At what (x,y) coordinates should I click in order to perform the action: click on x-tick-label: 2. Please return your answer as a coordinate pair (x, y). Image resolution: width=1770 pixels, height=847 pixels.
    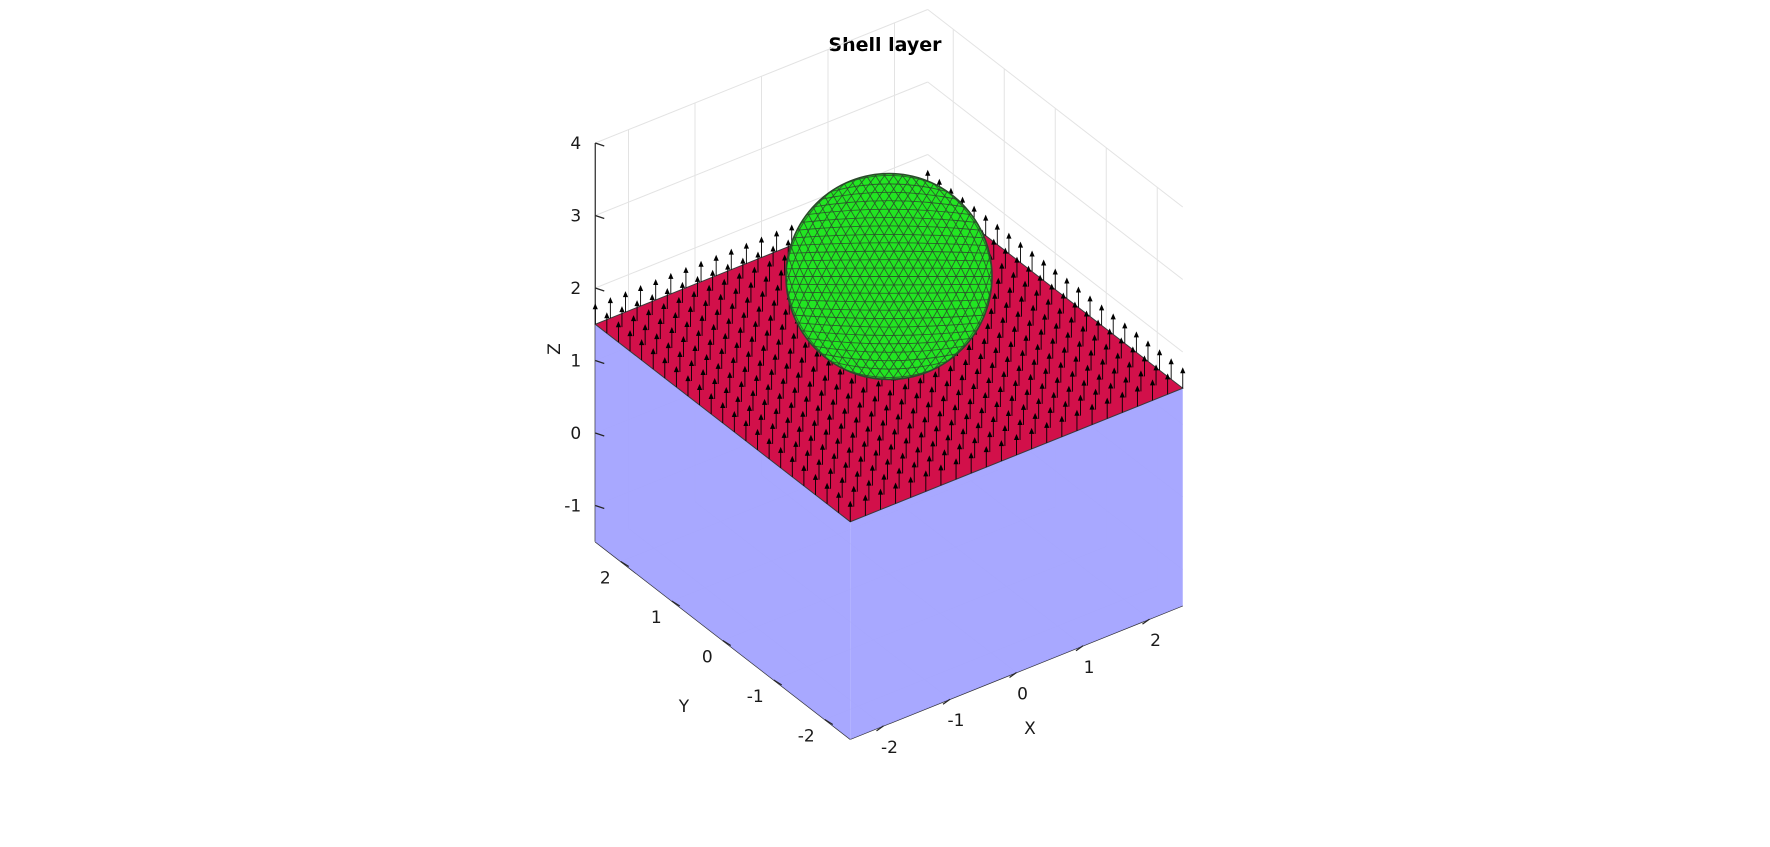
    Looking at the image, I should click on (1155, 641).